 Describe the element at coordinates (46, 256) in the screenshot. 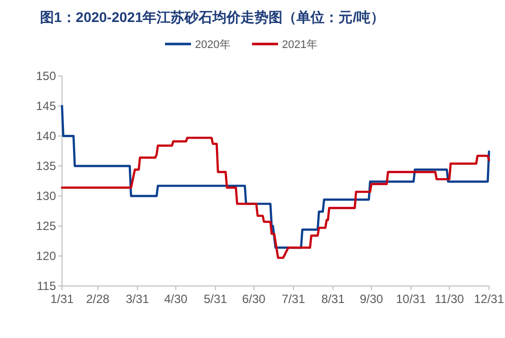

I see `y-tick-label: 120` at that location.